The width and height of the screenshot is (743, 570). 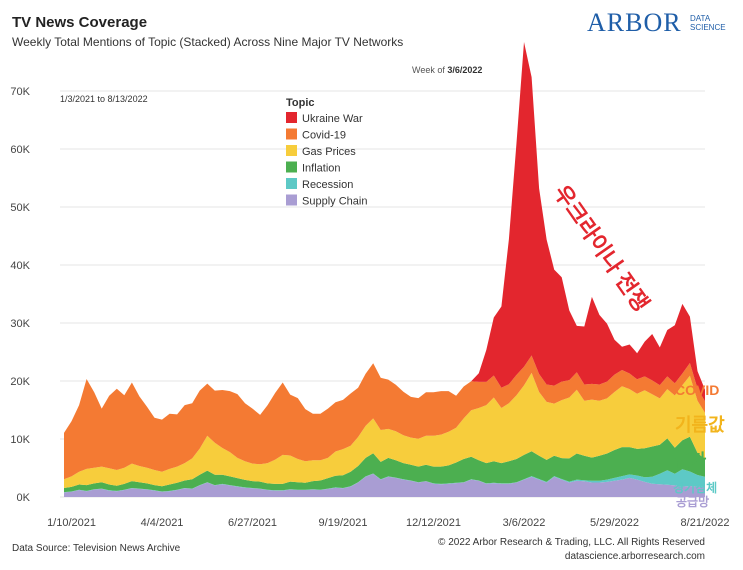 What do you see at coordinates (71, 523) in the screenshot?
I see `x-tick-label: 1/10/2021` at bounding box center [71, 523].